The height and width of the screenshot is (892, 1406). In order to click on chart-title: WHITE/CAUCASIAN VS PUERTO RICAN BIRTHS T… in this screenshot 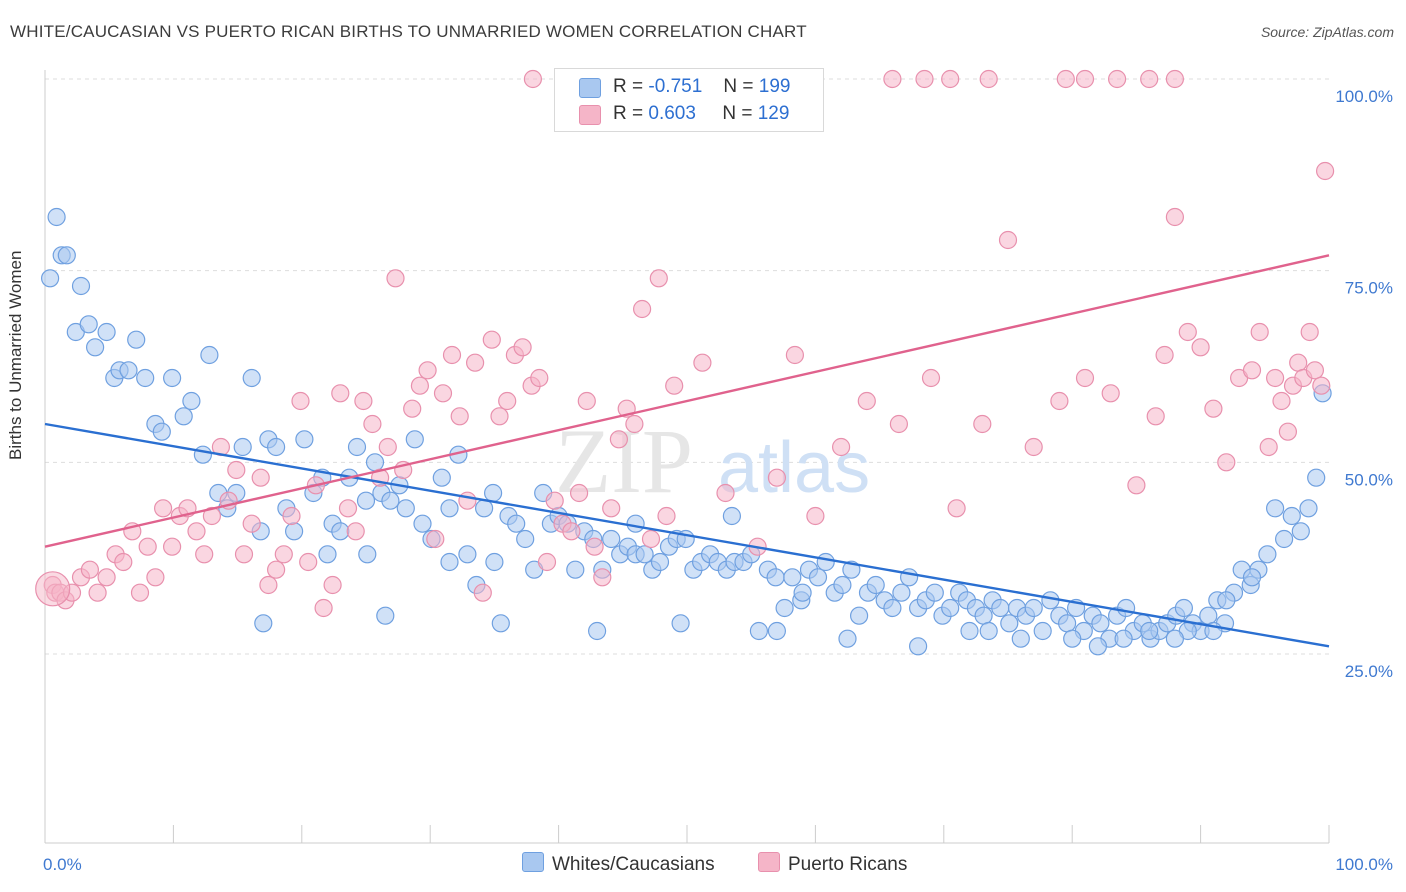, I will do `click(408, 31)`.